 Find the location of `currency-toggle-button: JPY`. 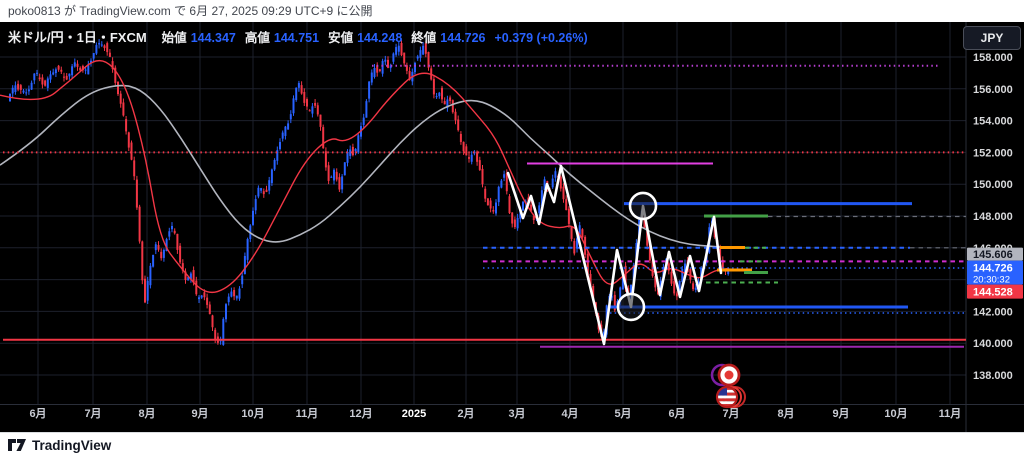

currency-toggle-button: JPY is located at coordinates (992, 38).